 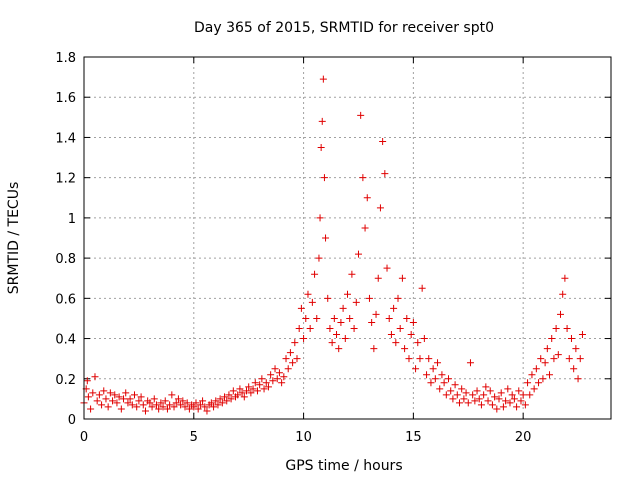 What do you see at coordinates (523, 437) in the screenshot?
I see `x-tick-label: 20` at bounding box center [523, 437].